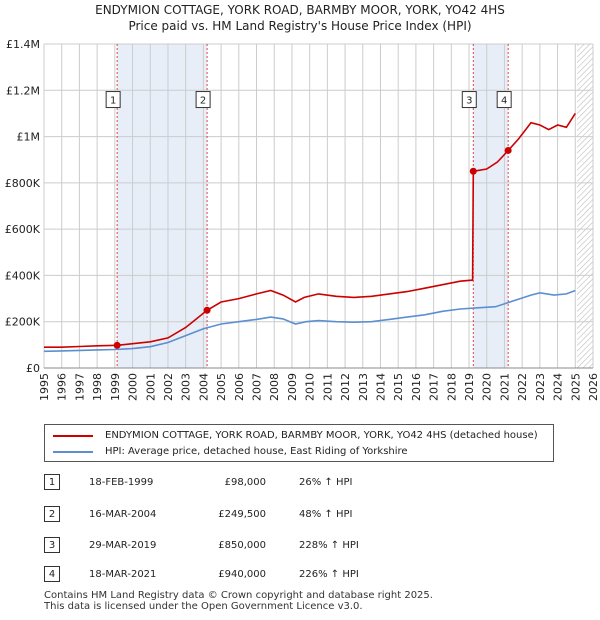  I want to click on x-tick-label: 2009, so click(292, 387).